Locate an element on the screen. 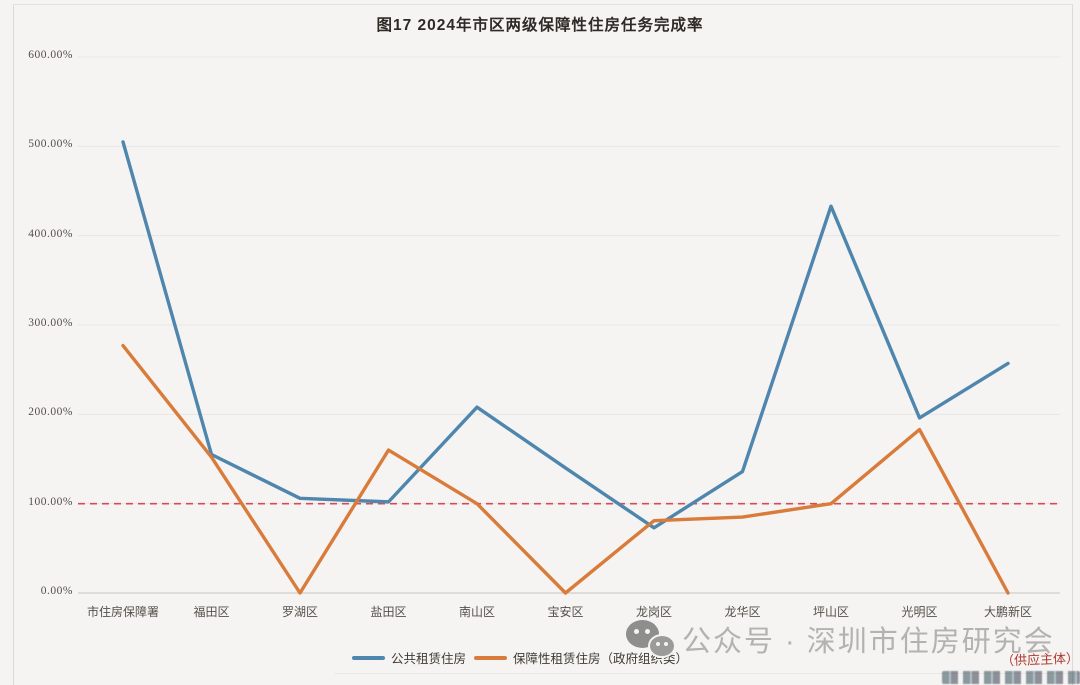 The width and height of the screenshot is (1080, 685). x-tick-label: 市住房保障署 is located at coordinates (122, 612).